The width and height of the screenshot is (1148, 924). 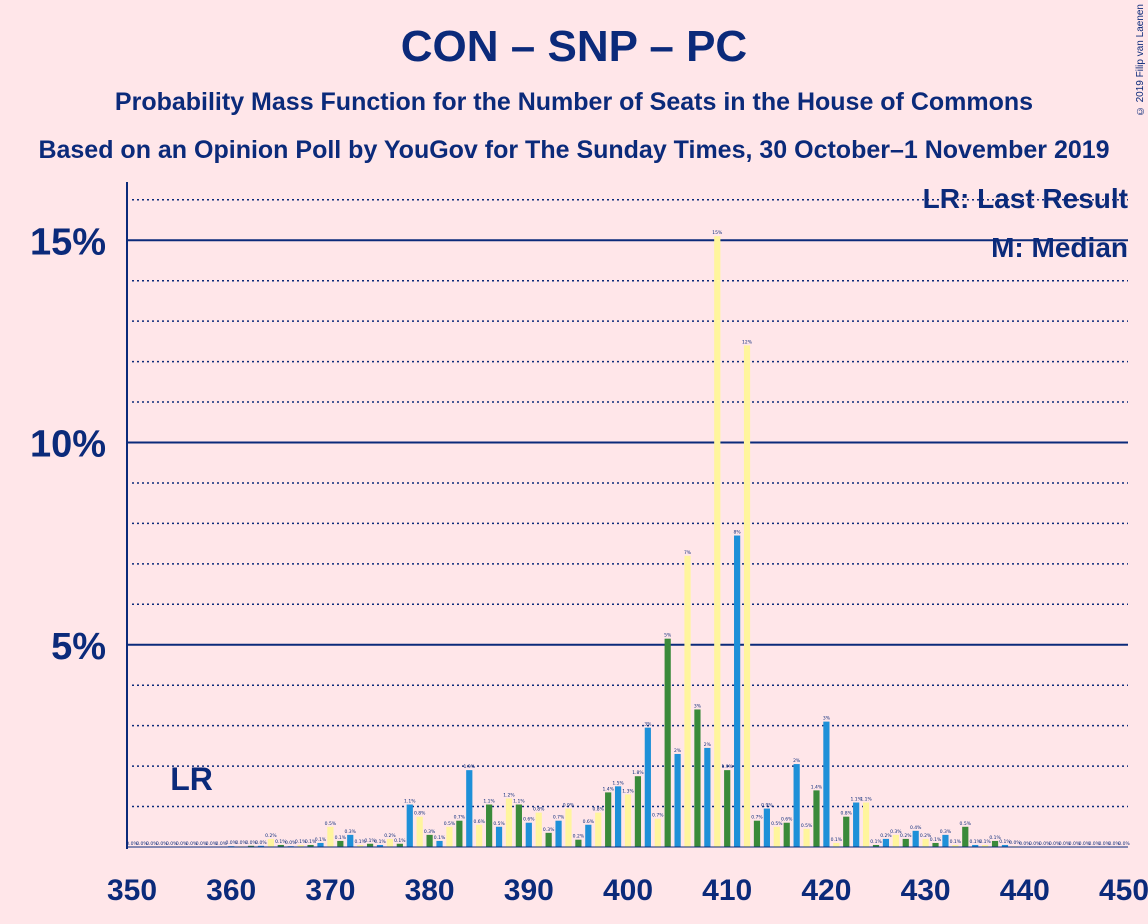 What do you see at coordinates (191, 779) in the screenshot?
I see `last-result-marker: LR` at bounding box center [191, 779].